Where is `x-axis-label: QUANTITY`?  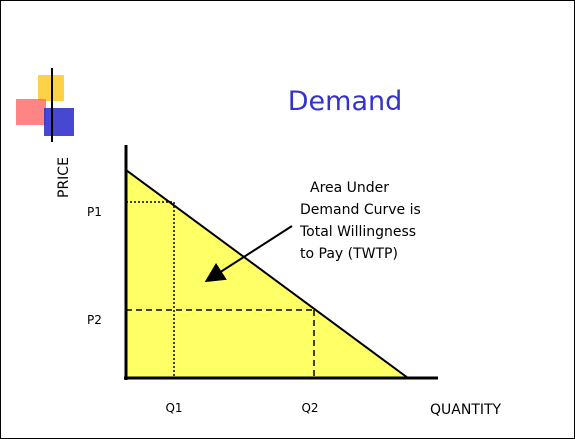 x-axis-label: QUANTITY is located at coordinates (466, 410).